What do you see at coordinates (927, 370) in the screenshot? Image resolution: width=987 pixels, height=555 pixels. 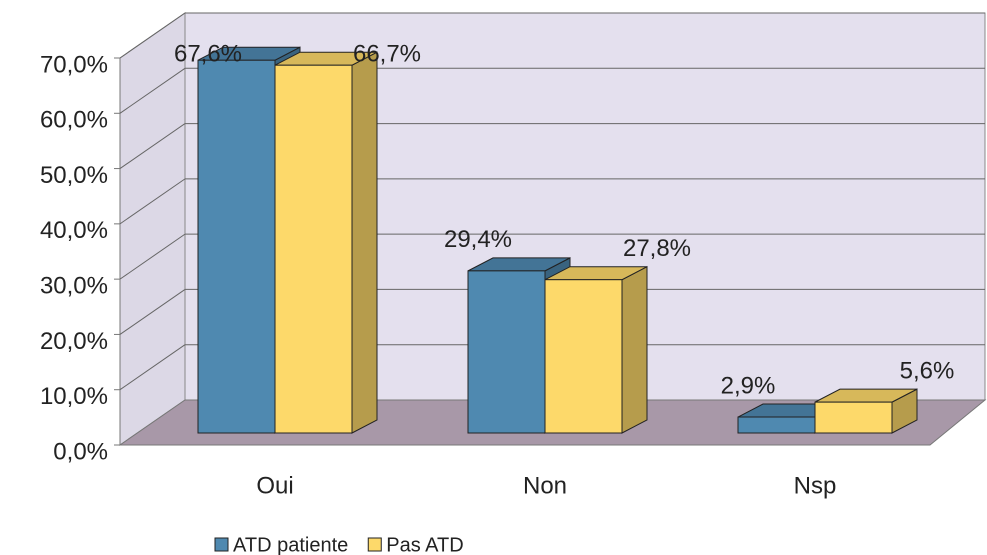 I see `value-label: 5,6%` at bounding box center [927, 370].